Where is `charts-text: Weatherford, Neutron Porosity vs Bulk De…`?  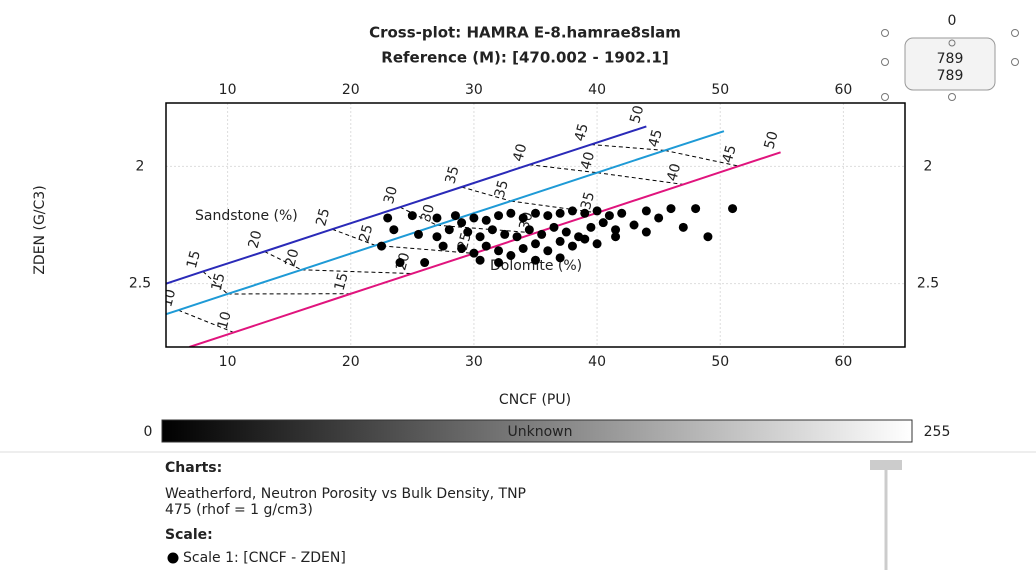 charts-text: Weatherford, Neutron Porosity vs Bulk De… is located at coordinates (345, 494).